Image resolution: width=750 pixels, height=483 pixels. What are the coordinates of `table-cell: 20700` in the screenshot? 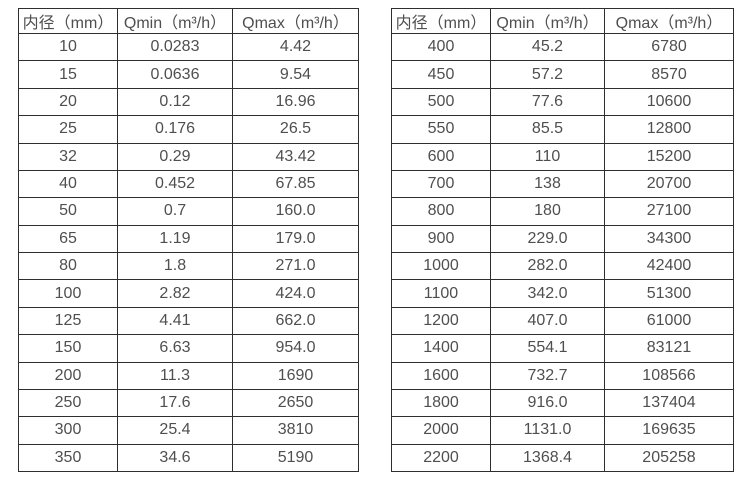 It's located at (669, 184).